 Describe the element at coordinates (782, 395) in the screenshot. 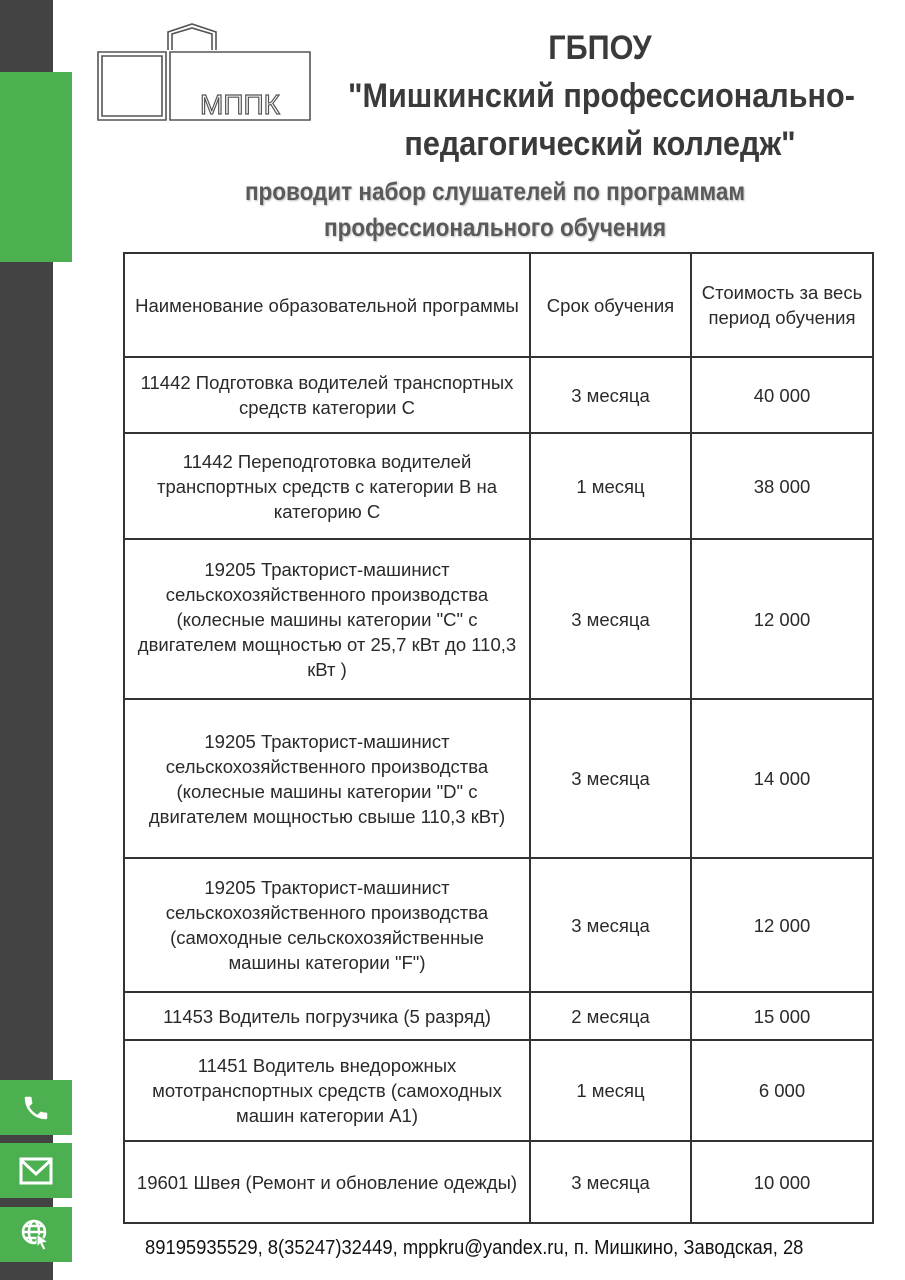

I see `cell-cost: 40 000` at that location.